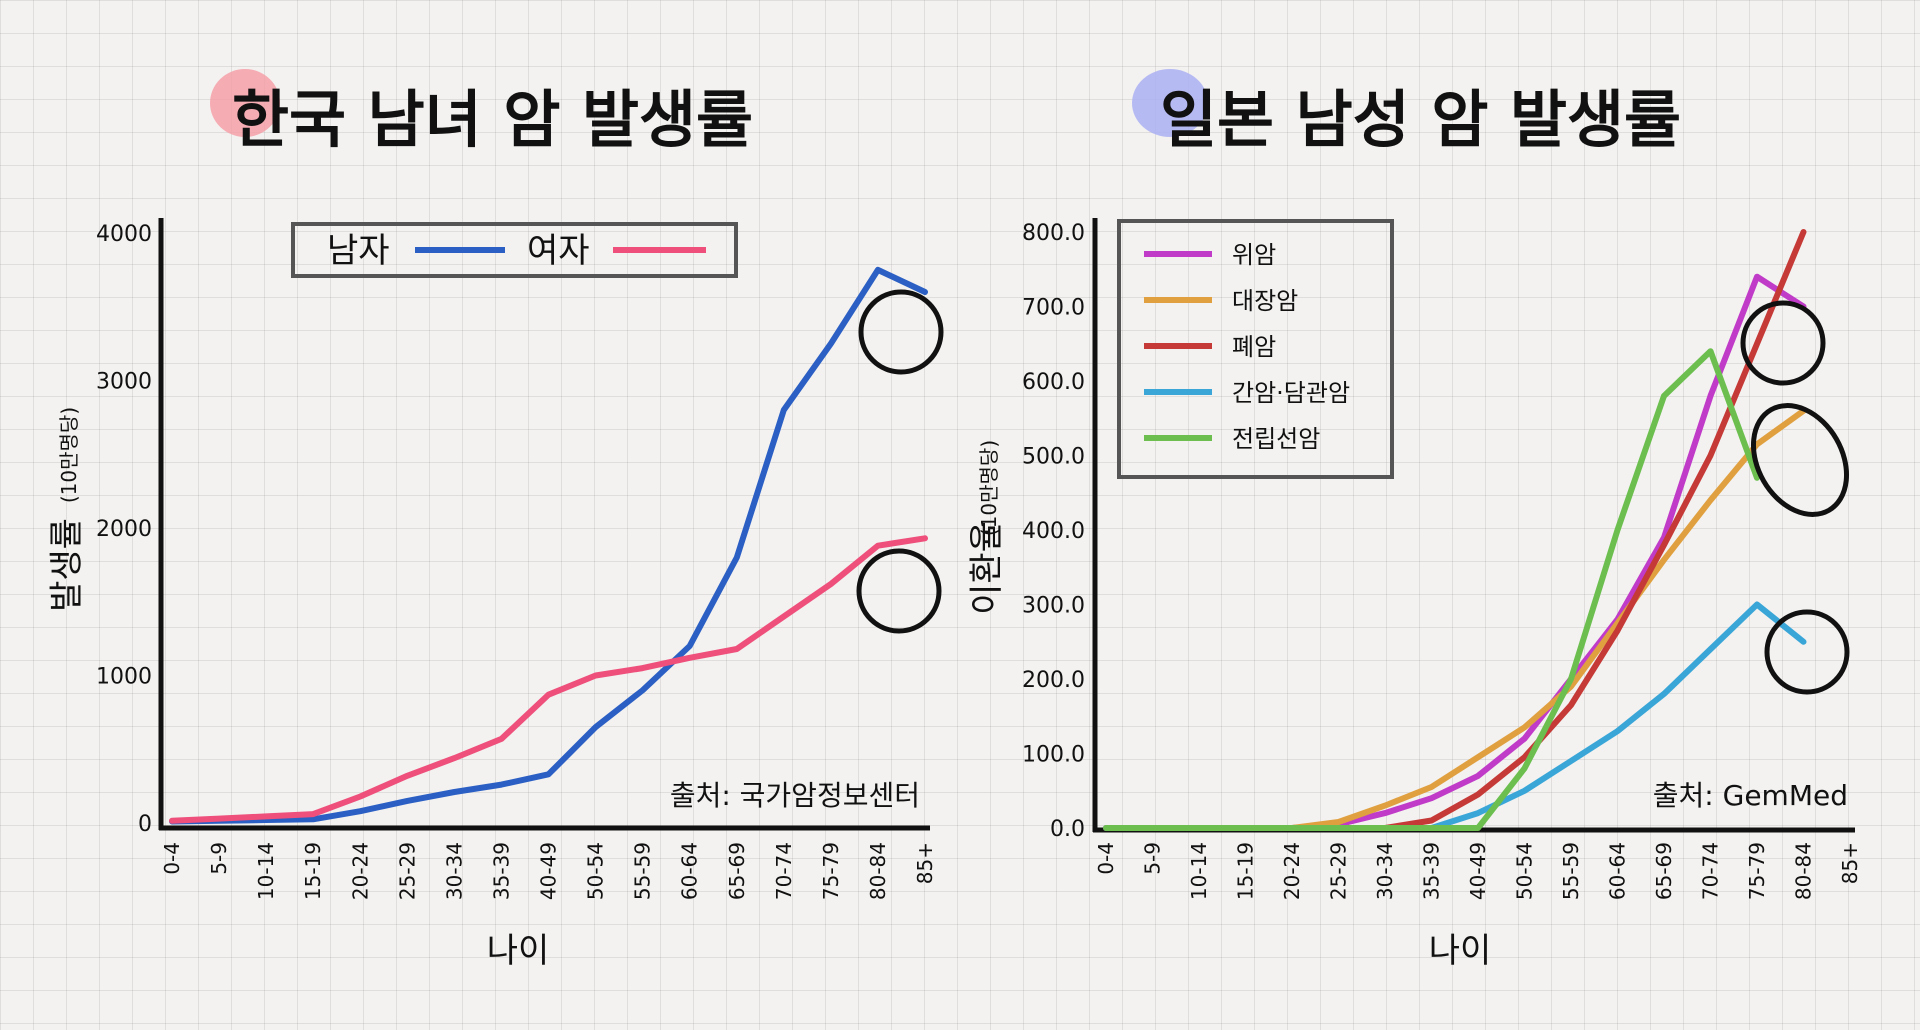 This screenshot has width=1920, height=1030. Describe the element at coordinates (1053, 233) in the screenshot. I see `right-y-tick-label: 800.0` at that location.